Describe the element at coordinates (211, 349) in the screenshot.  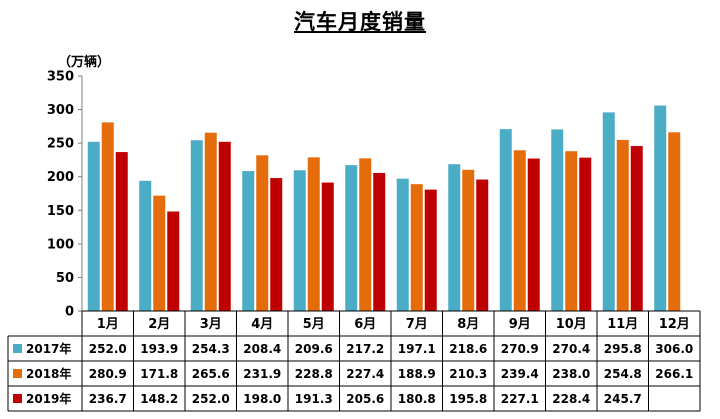
I see `table-cell-value: 254.3` at that location.